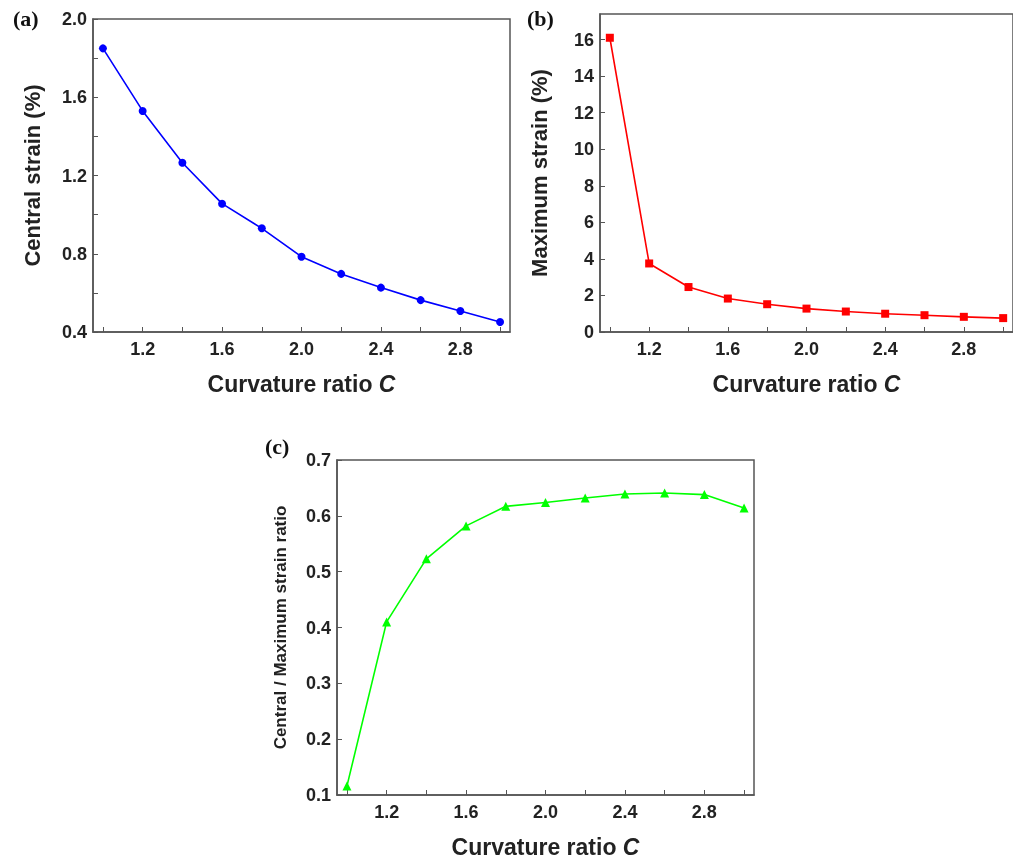 Image resolution: width=1013 pixels, height=866 pixels. I want to click on y-tick-label: 16, so click(583, 39).